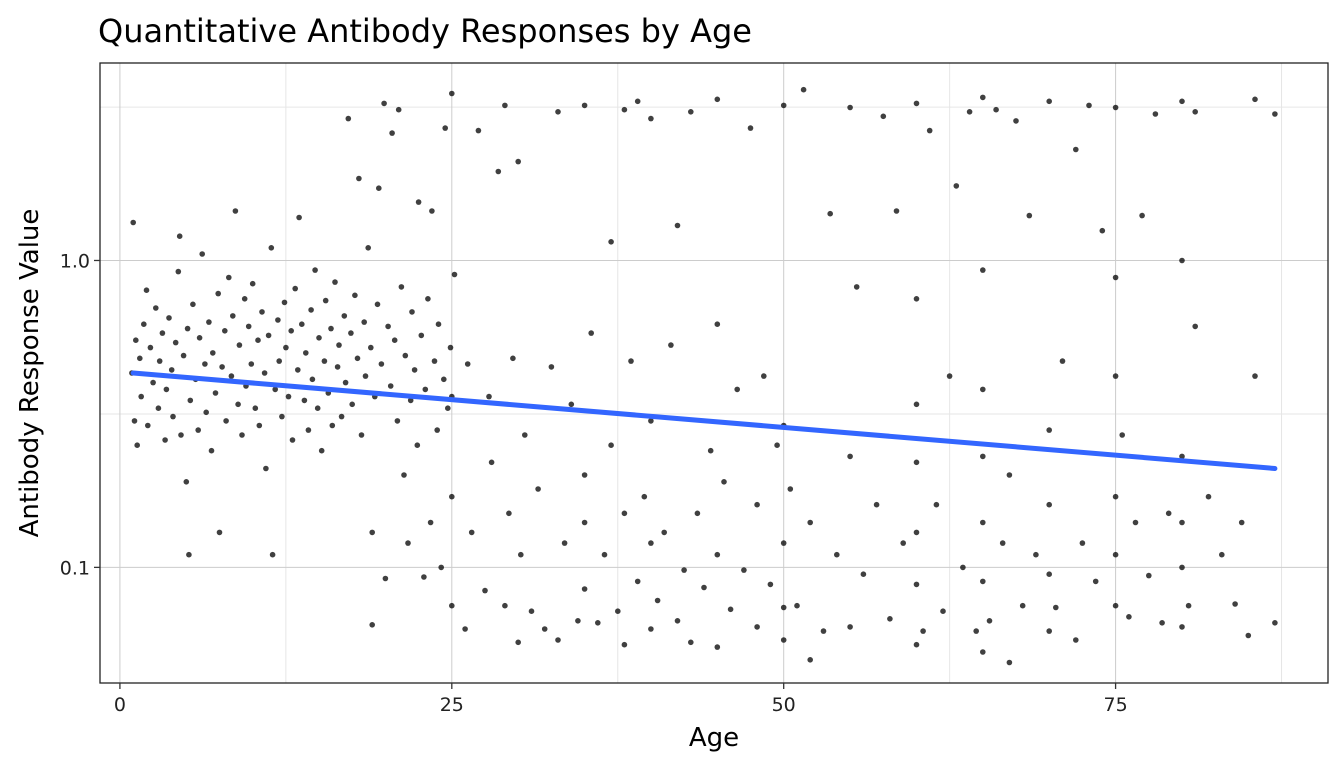 The width and height of the screenshot is (1344, 768). Describe the element at coordinates (714, 738) in the screenshot. I see `x-axis-title: Age` at that location.